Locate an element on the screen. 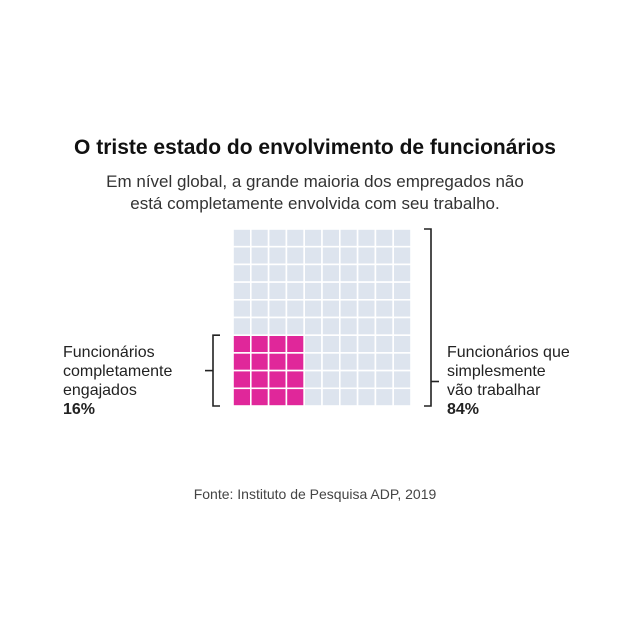 This screenshot has width=630, height=630. brackets is located at coordinates (322, 317).